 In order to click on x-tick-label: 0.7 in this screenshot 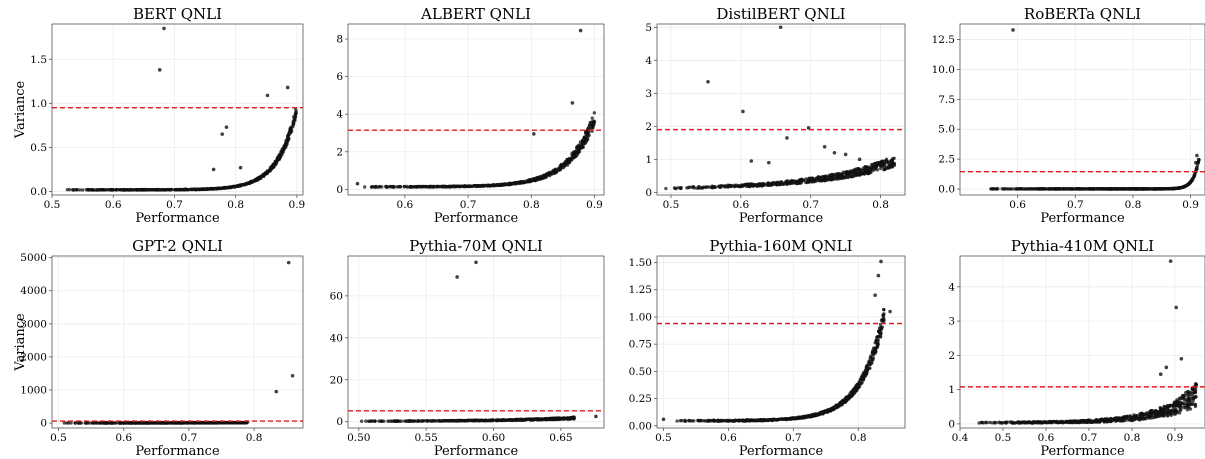, I will do `click(793, 438)`.